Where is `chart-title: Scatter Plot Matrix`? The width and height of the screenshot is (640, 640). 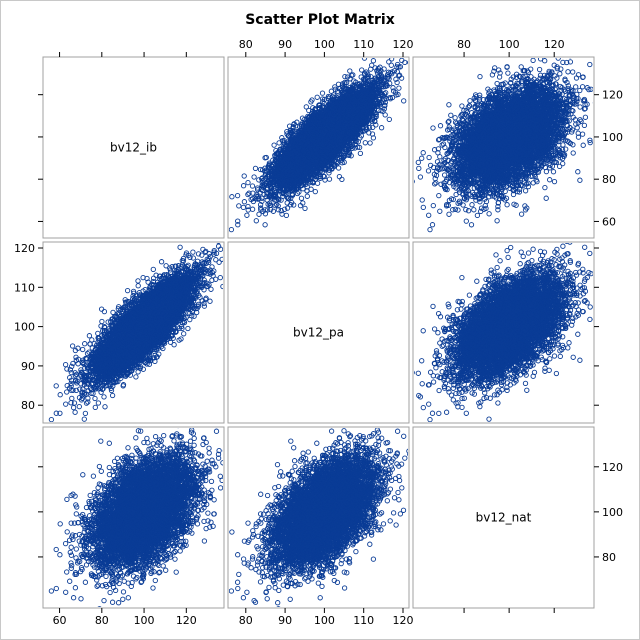 chart-title: Scatter Plot Matrix is located at coordinates (320, 20).